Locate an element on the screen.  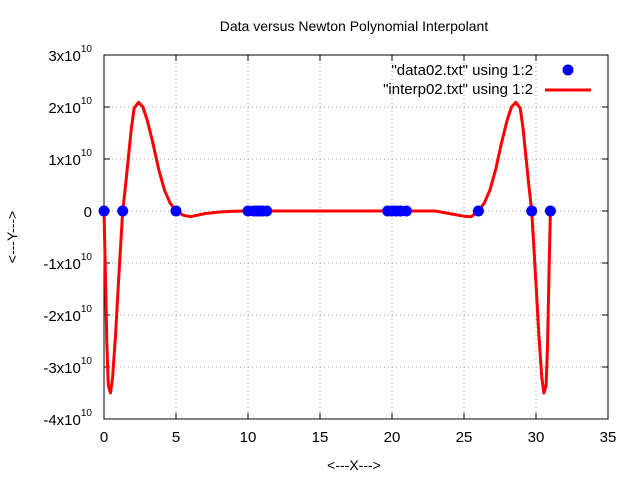
x-tick-label: 0 is located at coordinates (104, 437).